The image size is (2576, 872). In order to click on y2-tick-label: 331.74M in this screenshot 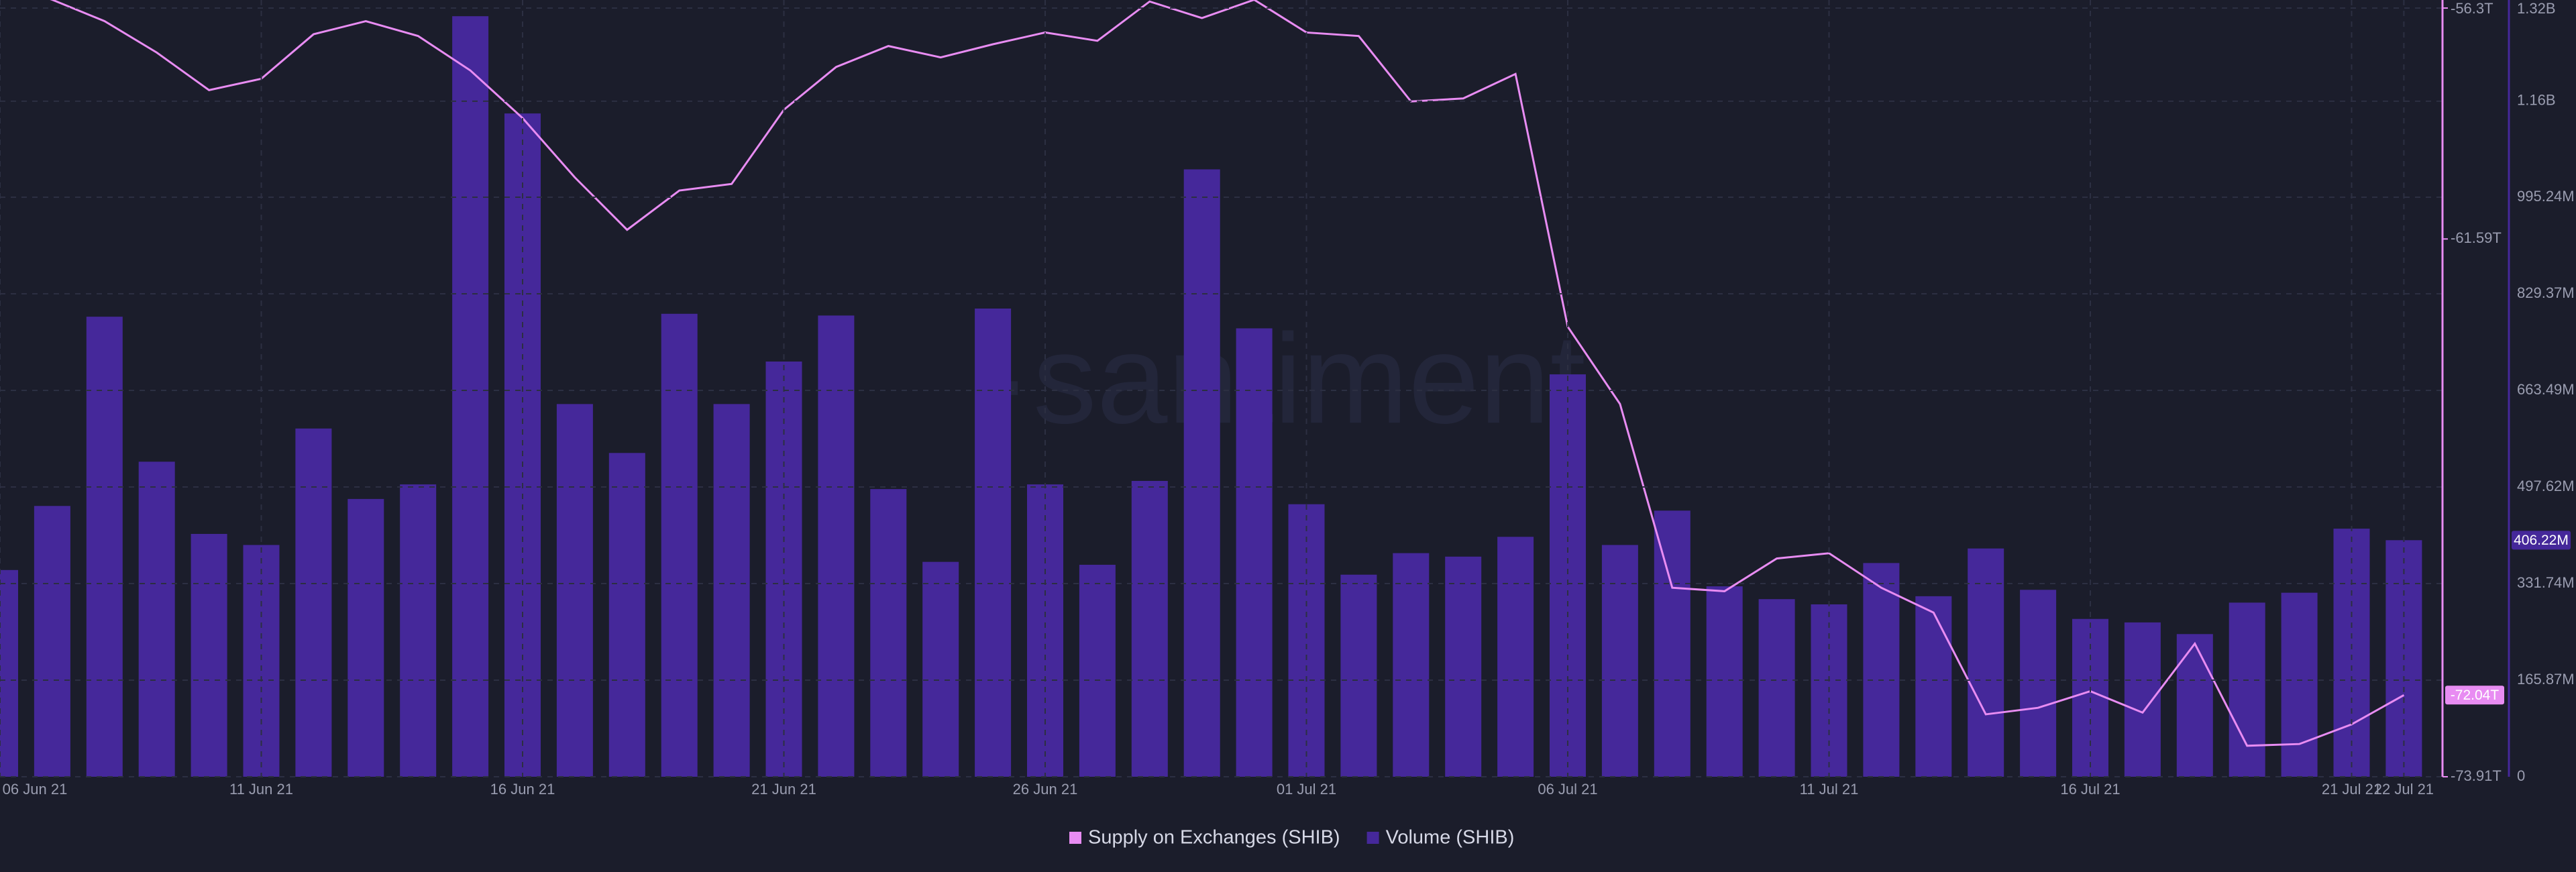, I will do `click(2546, 582)`.